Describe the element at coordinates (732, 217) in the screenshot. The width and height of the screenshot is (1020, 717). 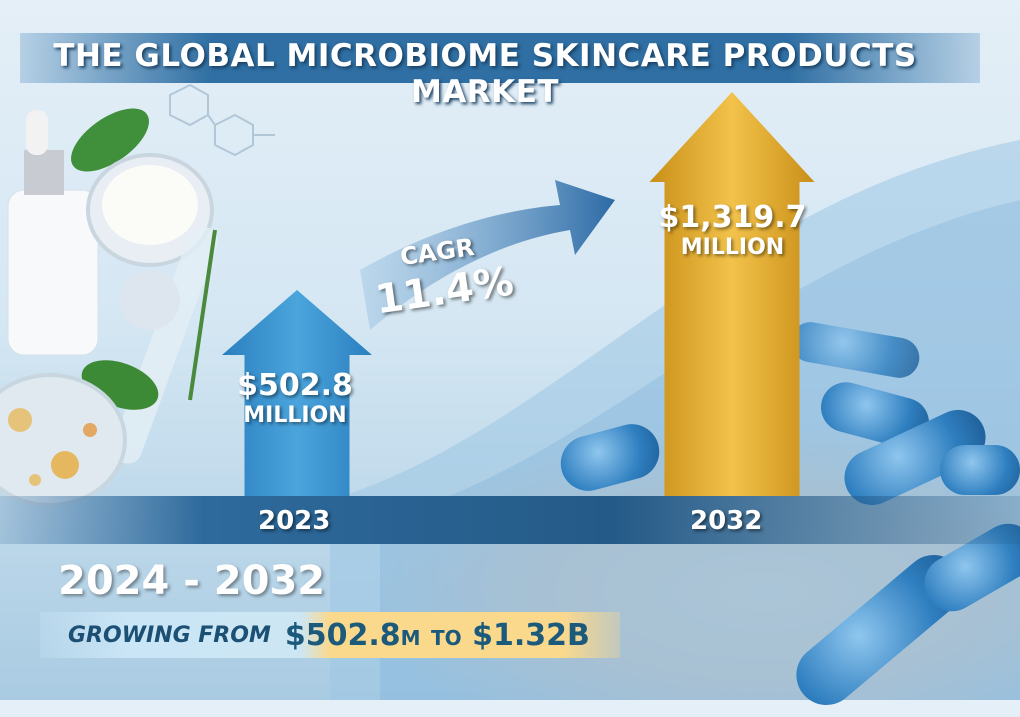
I see `data-label-amount: $1,319.7` at that location.